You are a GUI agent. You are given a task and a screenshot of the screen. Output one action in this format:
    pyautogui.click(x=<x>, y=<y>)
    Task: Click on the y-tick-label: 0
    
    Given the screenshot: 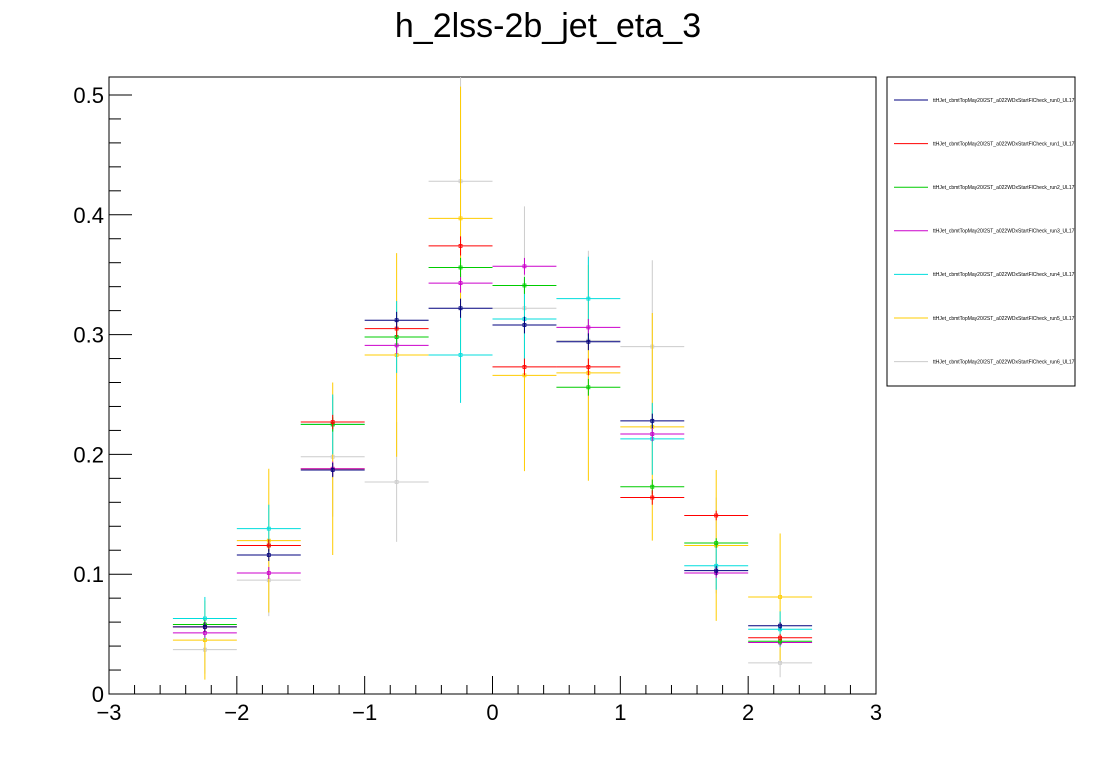 What is the action you would take?
    pyautogui.click(x=98, y=694)
    